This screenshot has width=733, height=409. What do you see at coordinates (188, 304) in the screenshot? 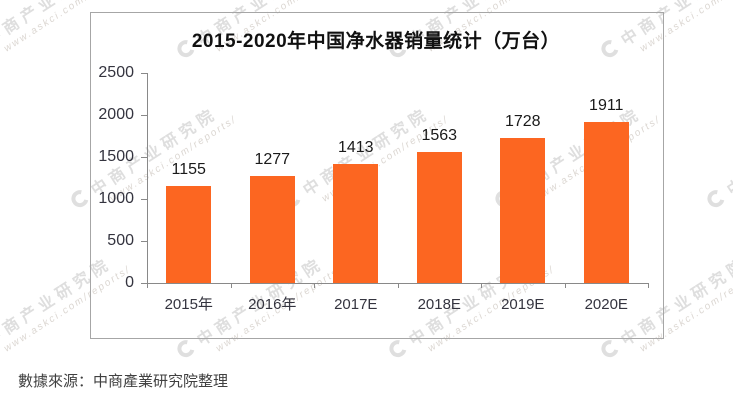
I see `x-tick-label: 2015年` at bounding box center [188, 304].